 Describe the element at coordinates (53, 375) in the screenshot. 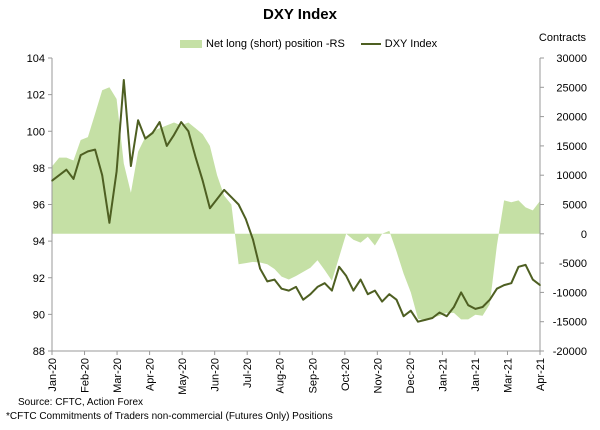

I see `x-tick-label: Jan-20` at that location.